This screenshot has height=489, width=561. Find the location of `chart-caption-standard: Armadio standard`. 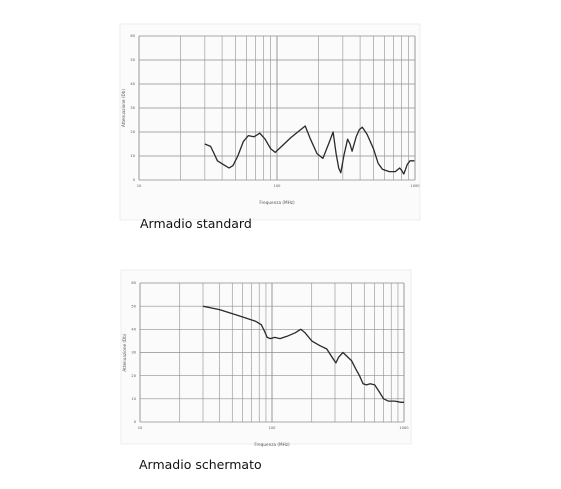

chart-caption-standard: Armadio standard is located at coordinates (196, 223).